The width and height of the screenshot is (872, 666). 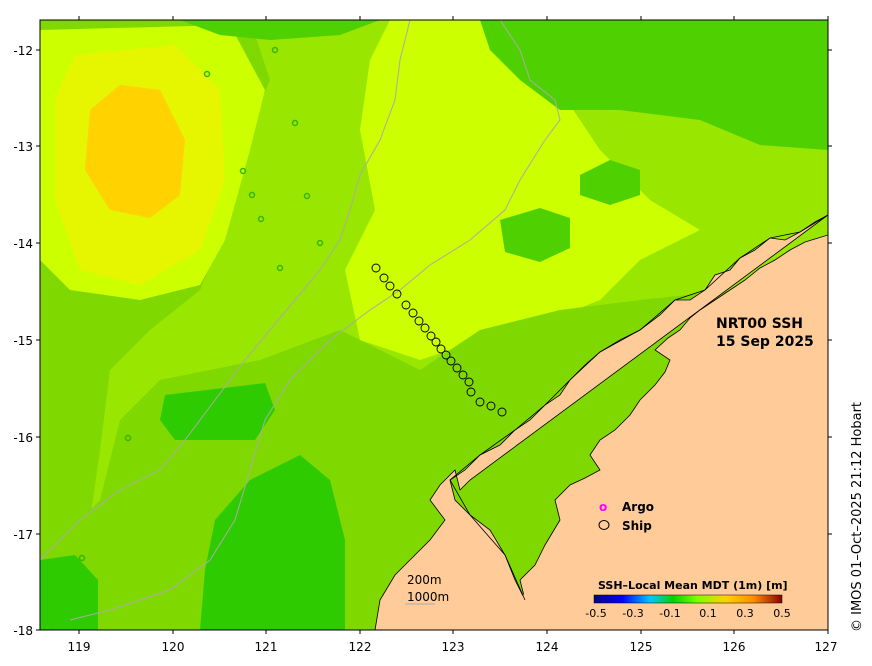 I want to click on ship-track, so click(x=439, y=340).